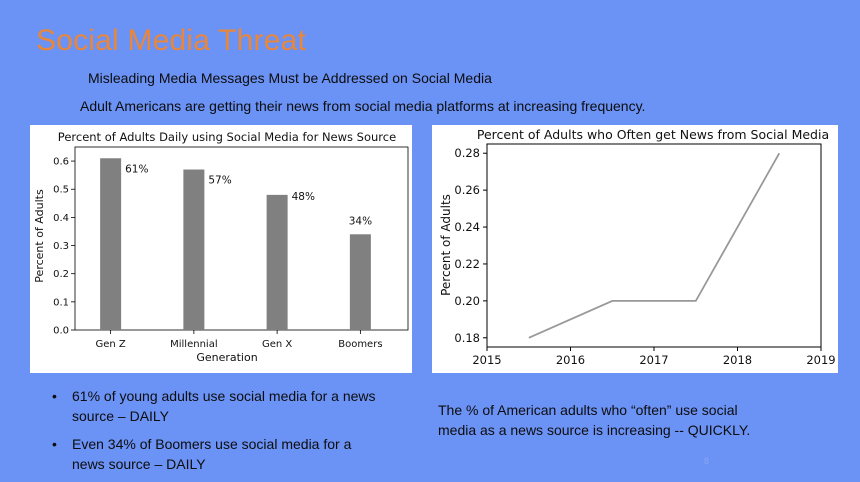 This screenshot has height=482, width=860. Describe the element at coordinates (446, 245) in the screenshot. I see `line-chart-ylabel: Percent of Adults` at that location.